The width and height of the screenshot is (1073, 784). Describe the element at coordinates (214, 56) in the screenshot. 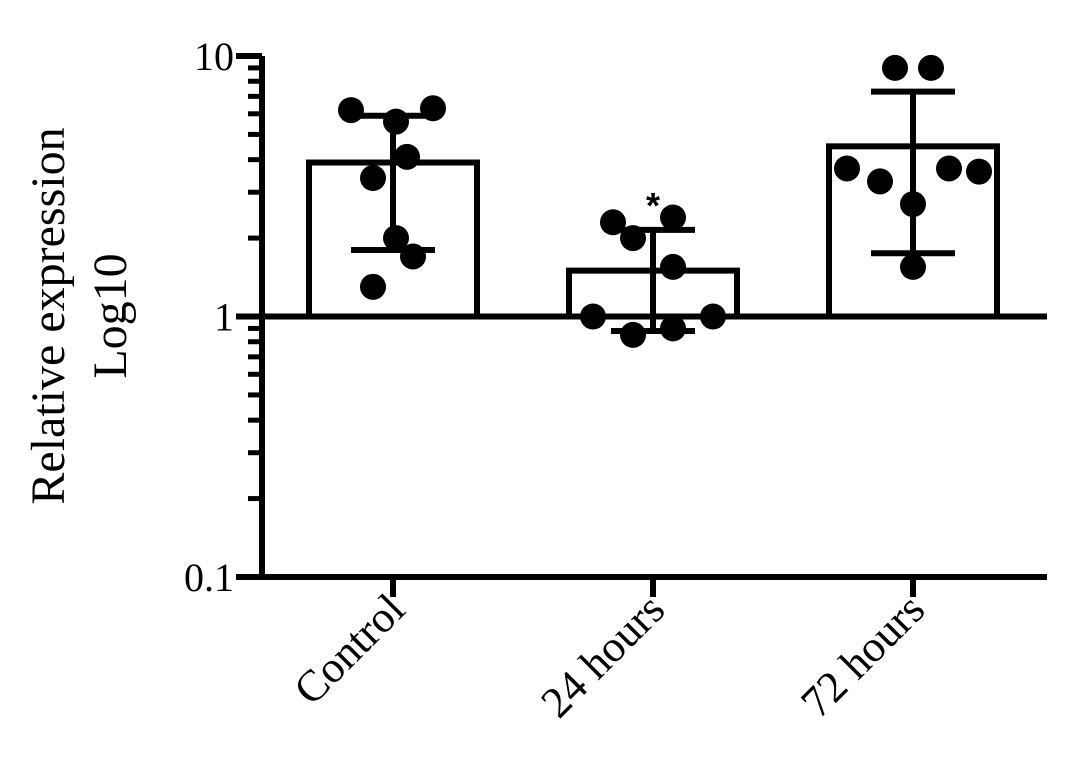

I see `y-tick-label: 10` at that location.